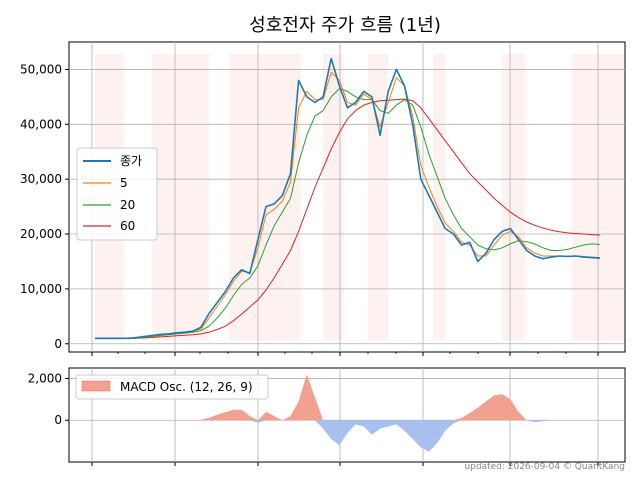 The height and width of the screenshot is (480, 640). I want to click on macd-legend-box, so click(172, 387).